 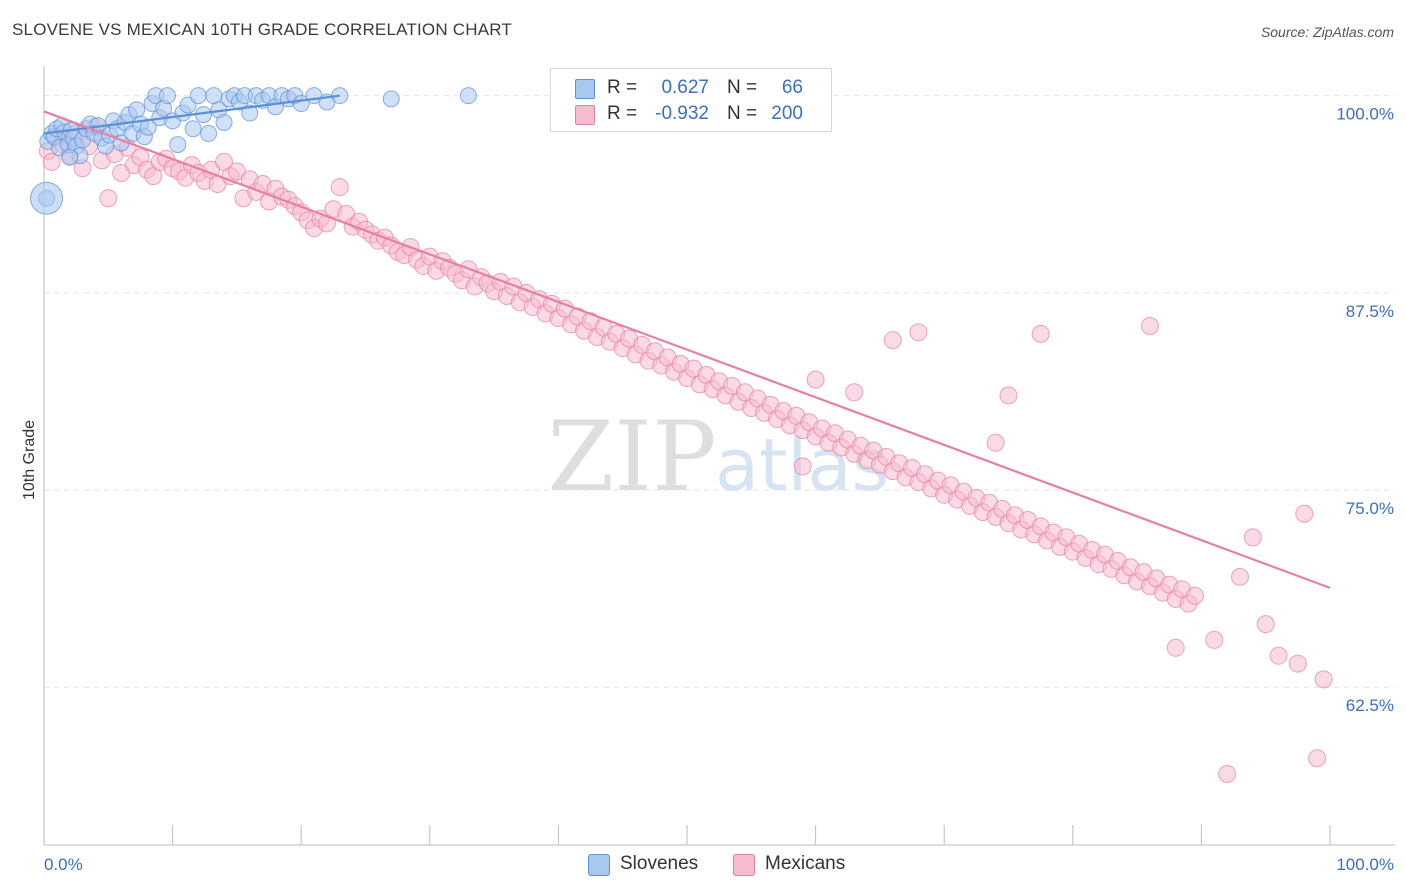 I want to click on r-value: 0.627, so click(x=685, y=87).